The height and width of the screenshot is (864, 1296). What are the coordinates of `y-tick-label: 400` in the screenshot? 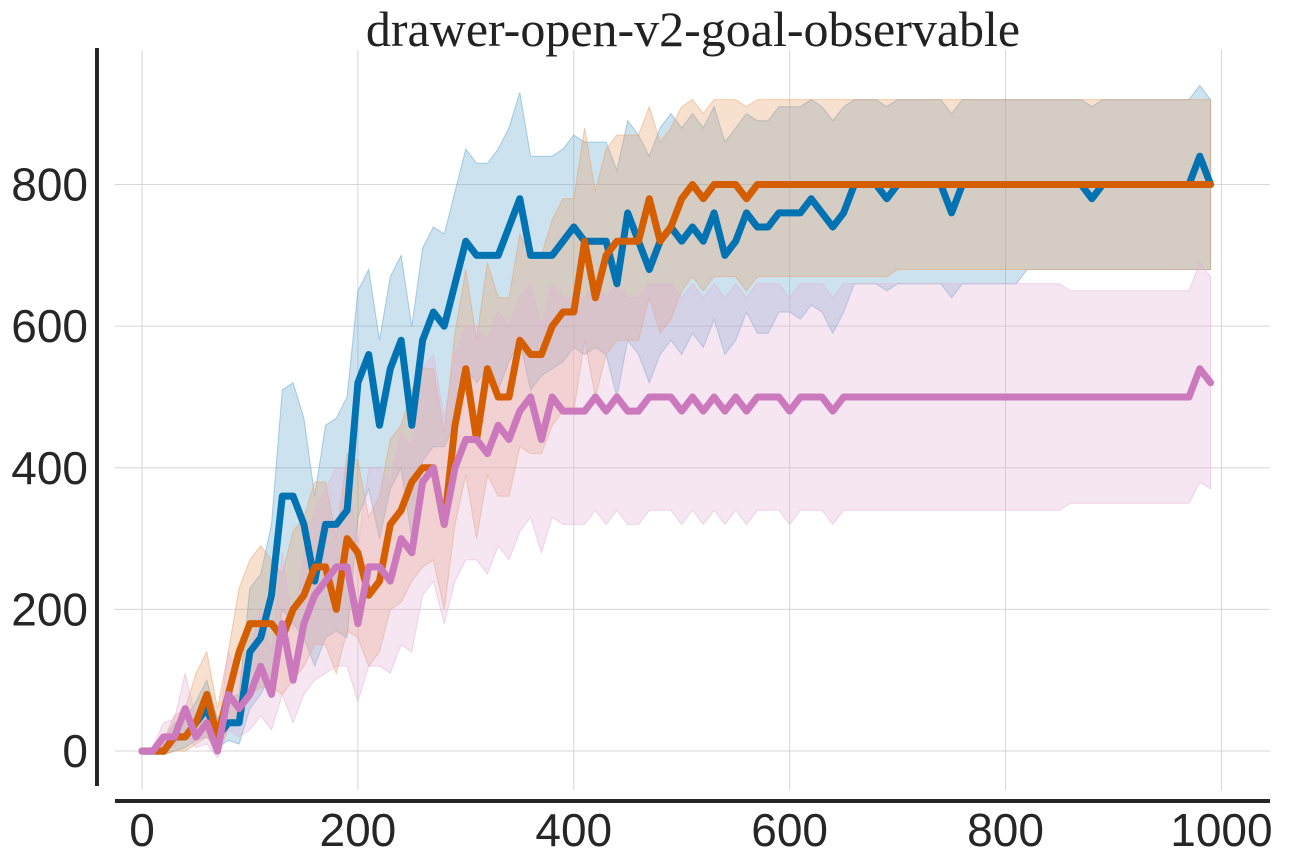 It's located at (49, 468).